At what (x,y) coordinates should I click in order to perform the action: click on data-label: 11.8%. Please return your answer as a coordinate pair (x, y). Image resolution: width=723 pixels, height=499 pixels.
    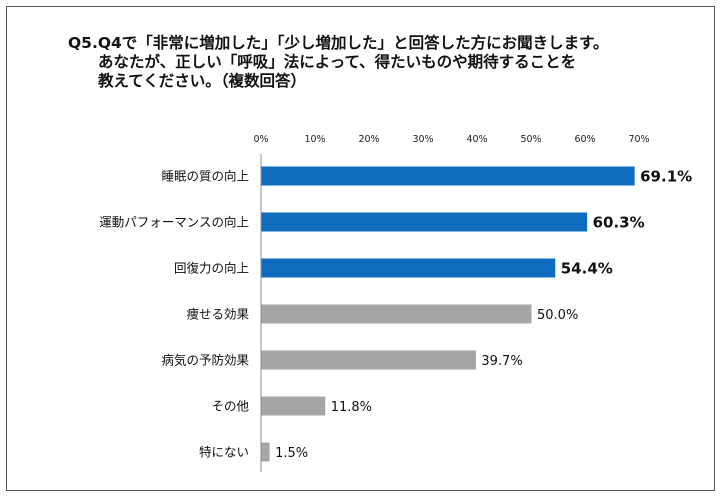
    Looking at the image, I should click on (351, 407).